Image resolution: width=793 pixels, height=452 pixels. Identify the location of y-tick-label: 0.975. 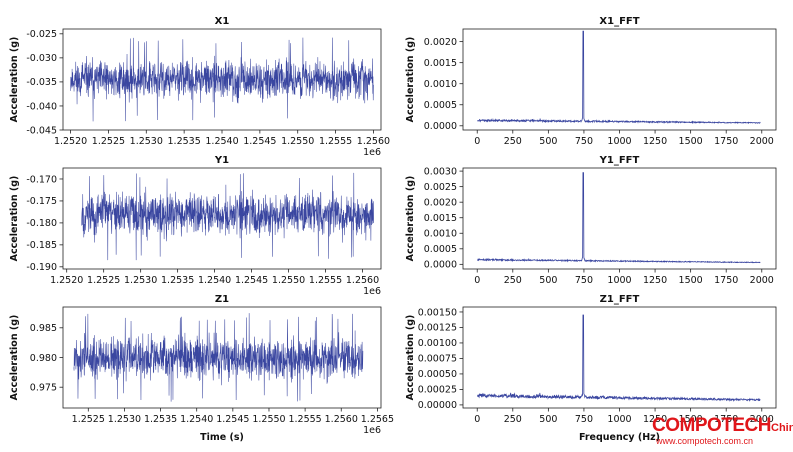
(43, 388).